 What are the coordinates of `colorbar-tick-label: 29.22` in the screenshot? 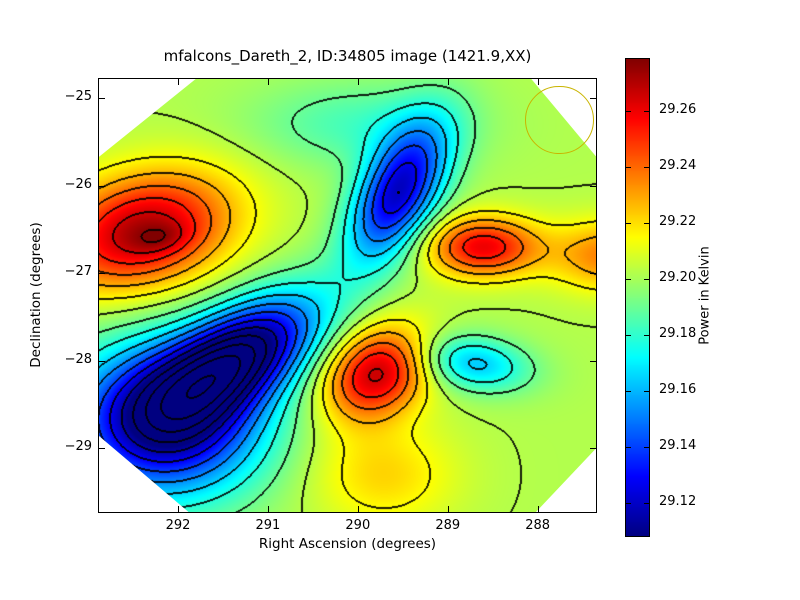 It's located at (678, 222).